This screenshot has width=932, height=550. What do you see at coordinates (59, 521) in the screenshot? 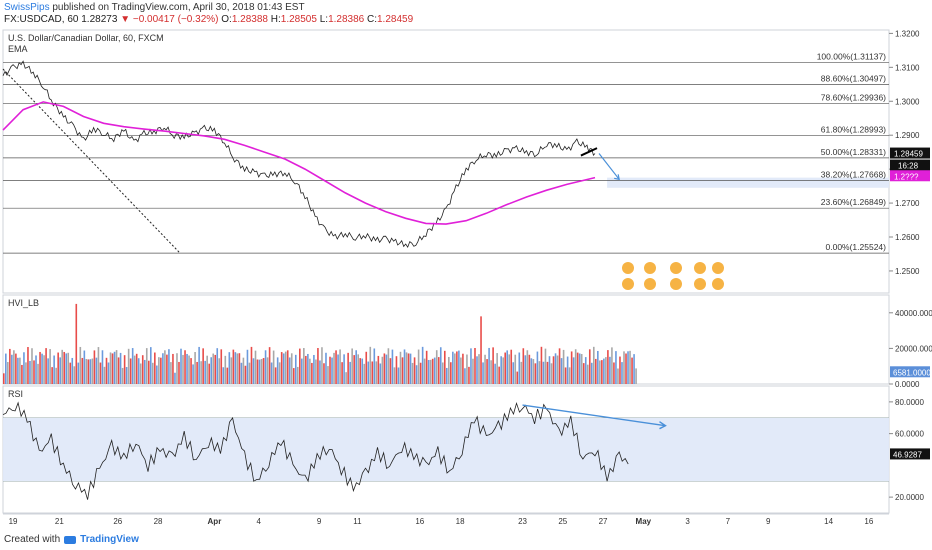
I see `x-tick-label: 21` at bounding box center [59, 521].